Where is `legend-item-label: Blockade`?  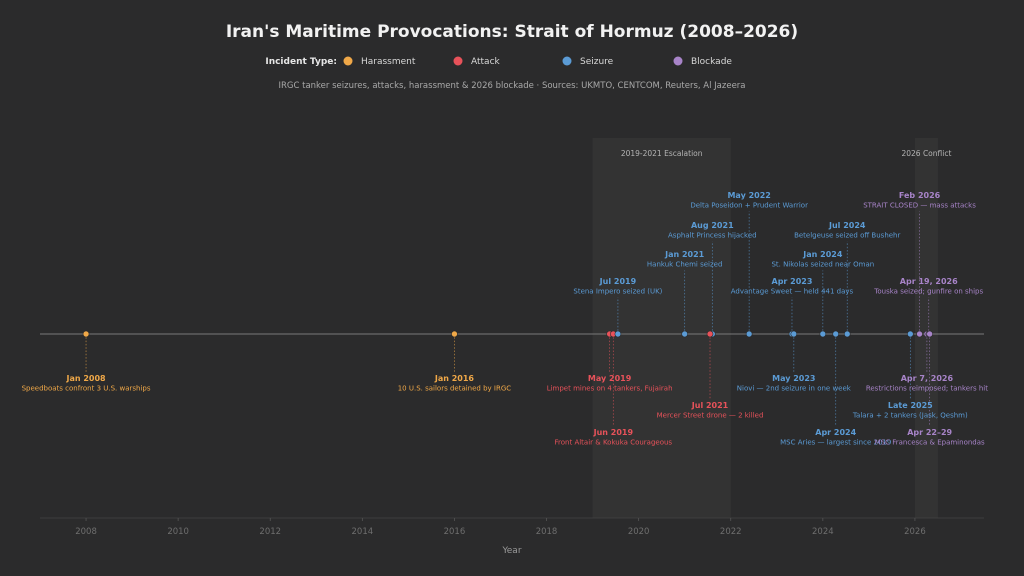 legend-item-label: Blockade is located at coordinates (711, 62).